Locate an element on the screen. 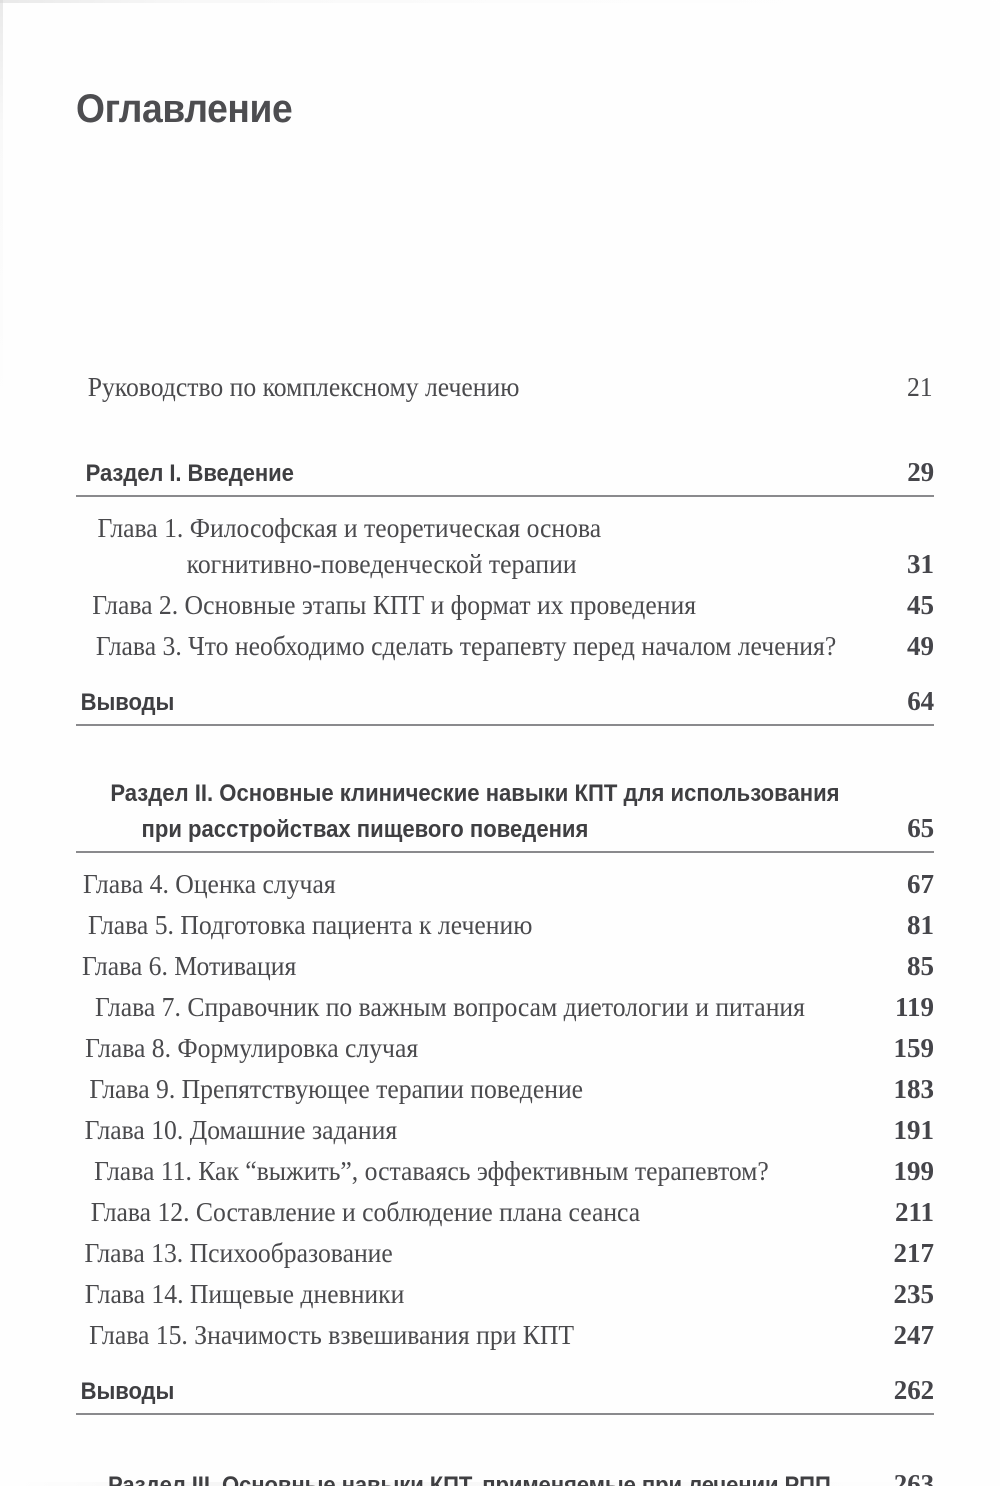 This screenshot has width=1000, height=1486. page-title: Оглавление is located at coordinates (184, 109).